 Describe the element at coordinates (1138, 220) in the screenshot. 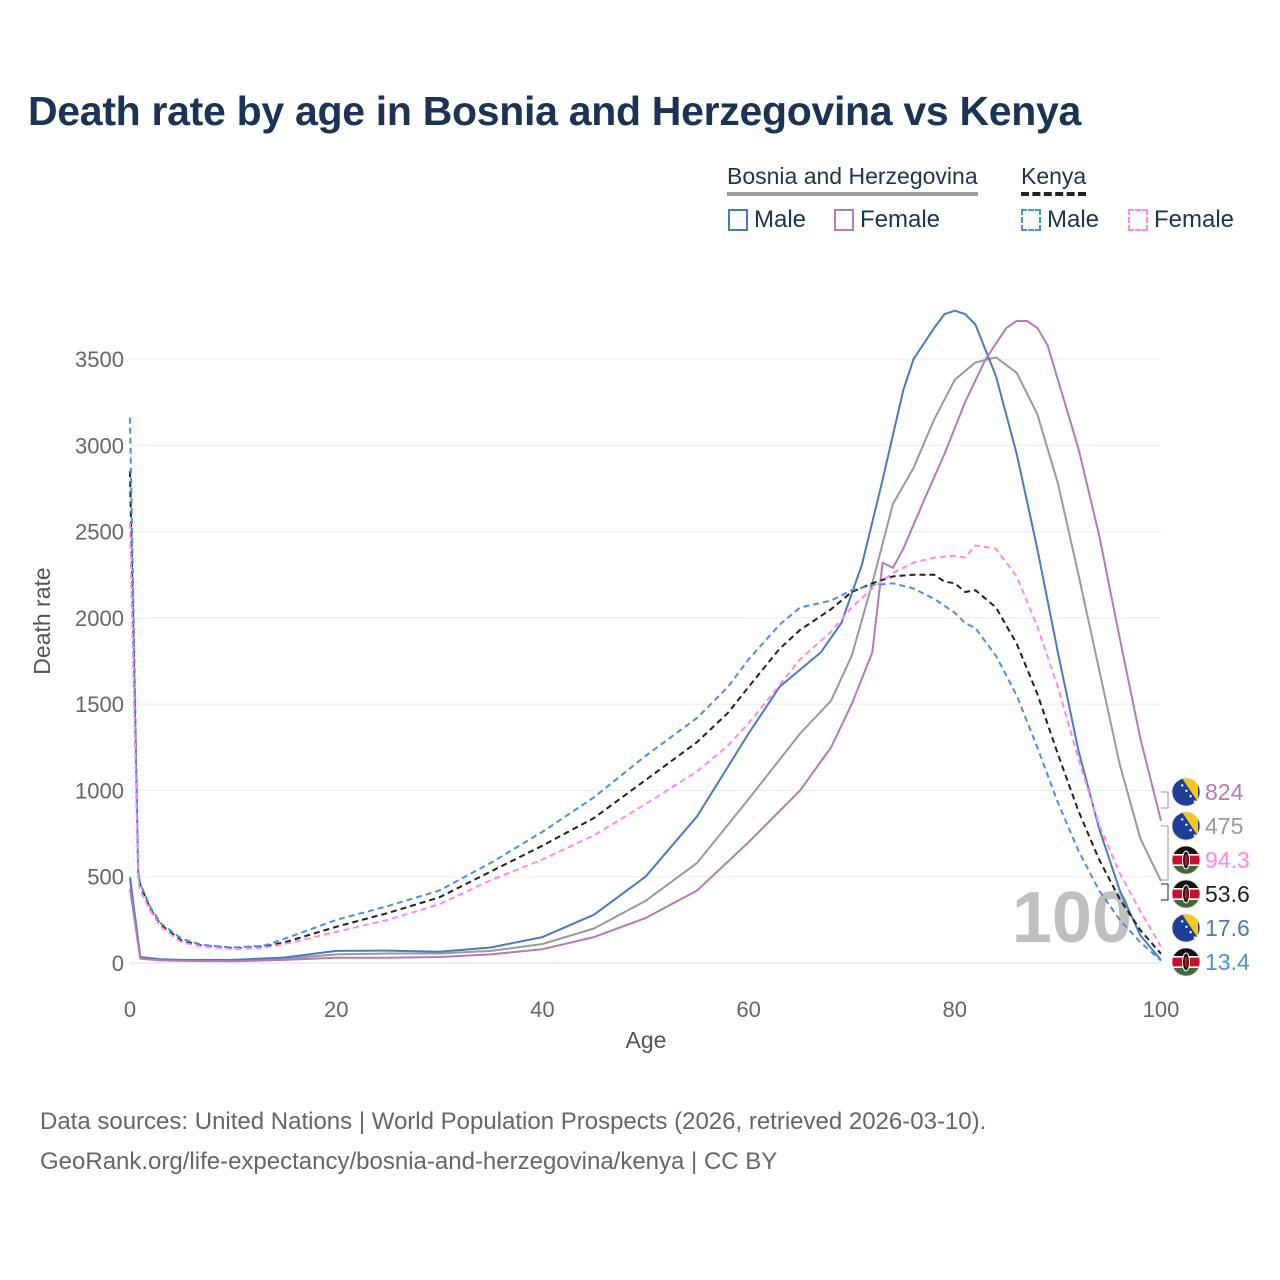

I see `legend-swatch-kenya-female` at that location.